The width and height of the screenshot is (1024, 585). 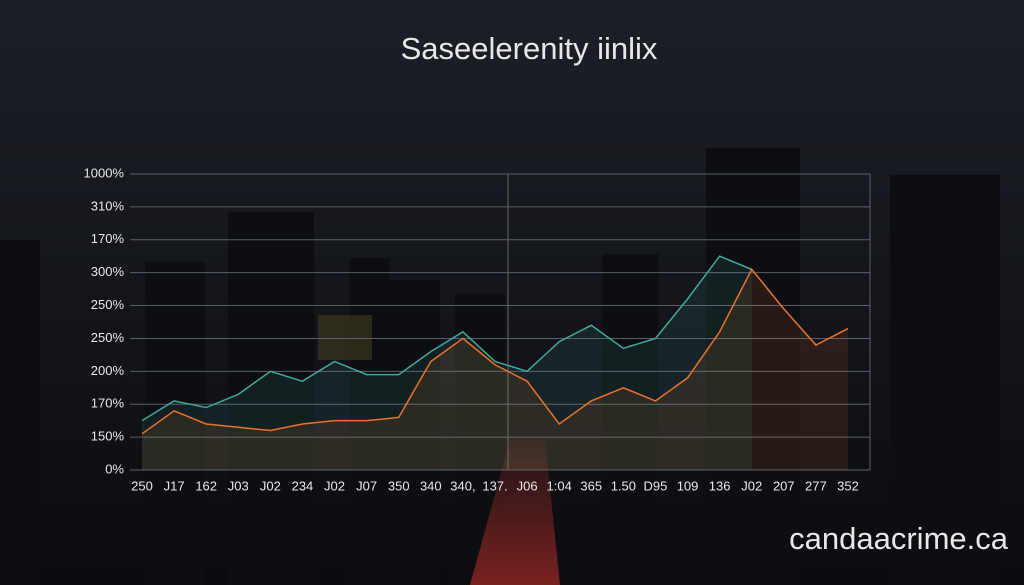 What do you see at coordinates (114, 468) in the screenshot?
I see `y-tick-label: 0%` at bounding box center [114, 468].